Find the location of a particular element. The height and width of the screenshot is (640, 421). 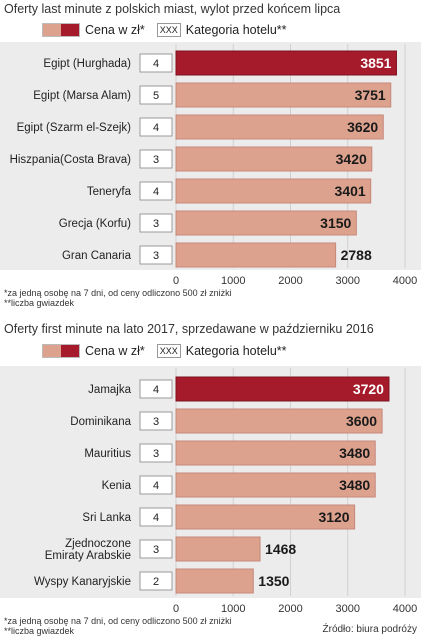

category-label: Zjednoczone Emiraty Arabskie is located at coordinates (88, 550).